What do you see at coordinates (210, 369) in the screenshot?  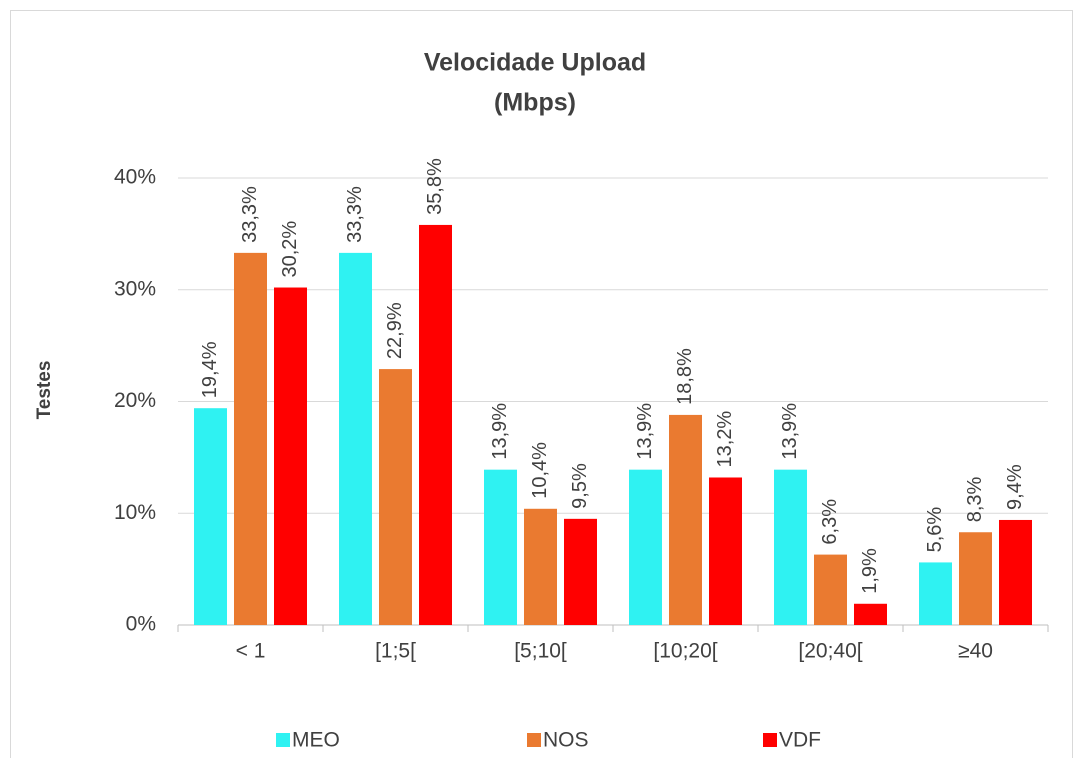 I see `data-label: 19,4%` at bounding box center [210, 369].